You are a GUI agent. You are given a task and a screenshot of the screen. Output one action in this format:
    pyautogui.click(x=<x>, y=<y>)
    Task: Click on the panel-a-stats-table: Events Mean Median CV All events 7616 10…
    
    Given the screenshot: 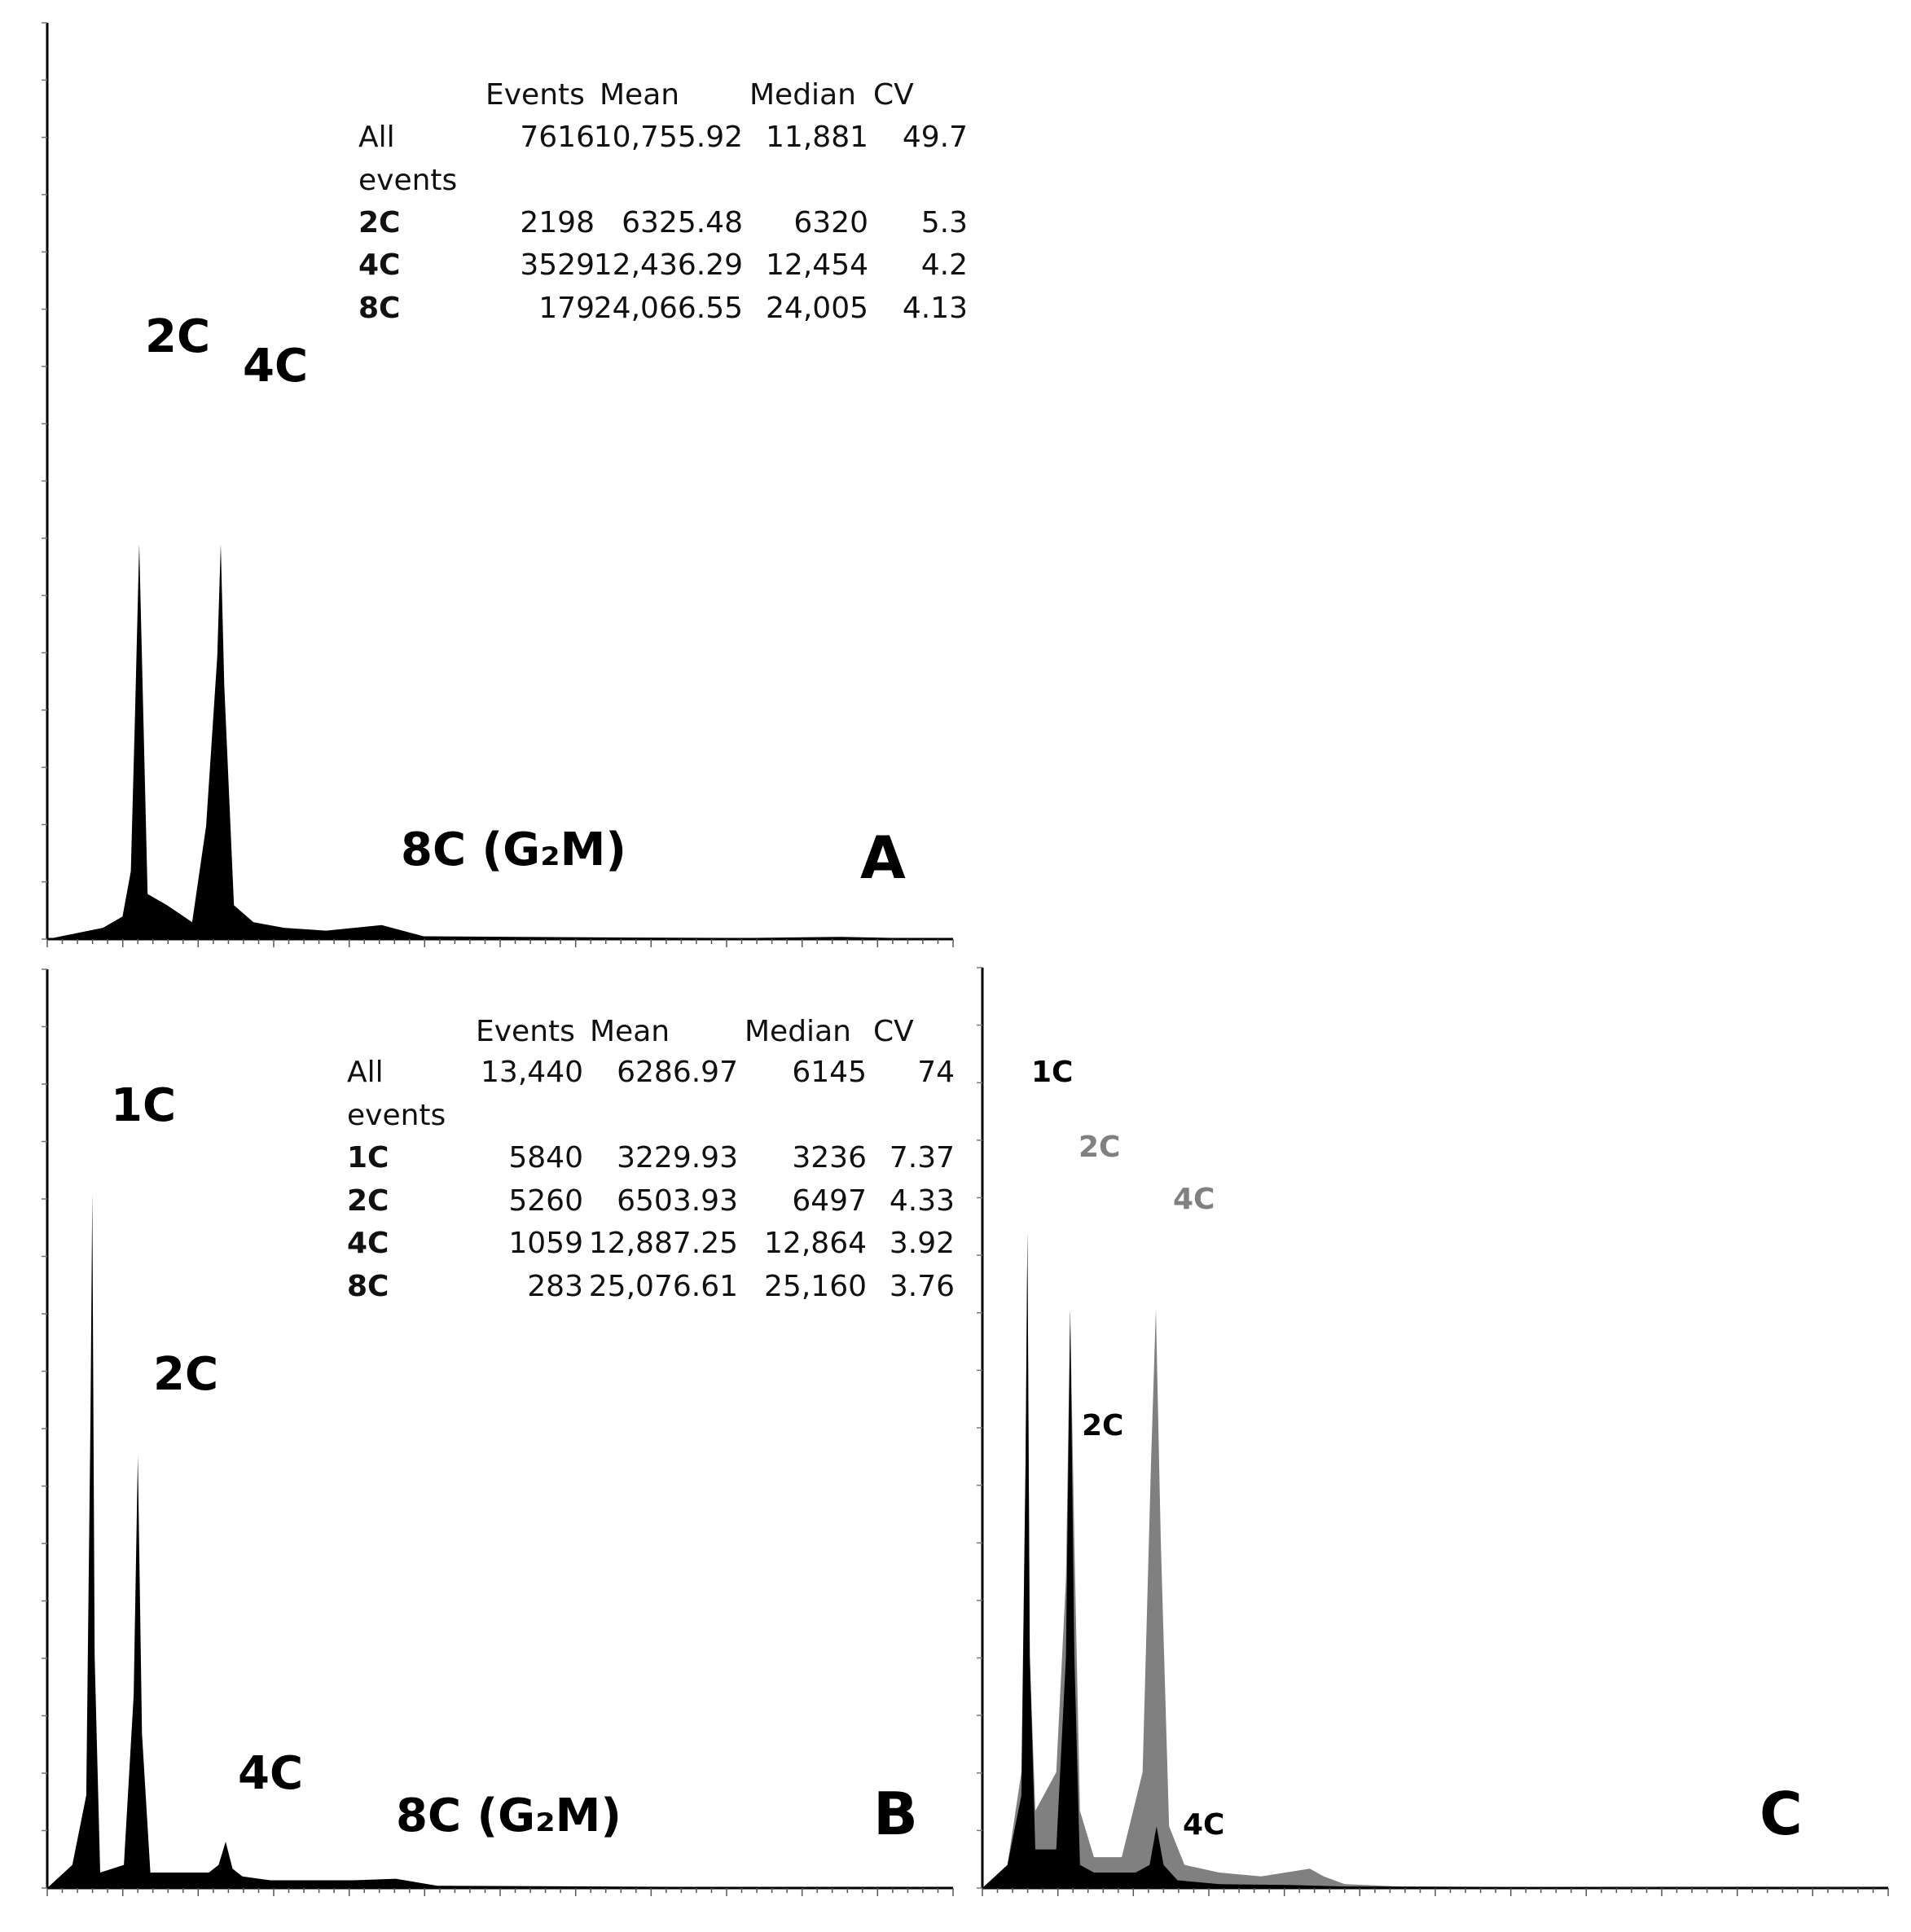 What is the action you would take?
    pyautogui.click(x=663, y=202)
    